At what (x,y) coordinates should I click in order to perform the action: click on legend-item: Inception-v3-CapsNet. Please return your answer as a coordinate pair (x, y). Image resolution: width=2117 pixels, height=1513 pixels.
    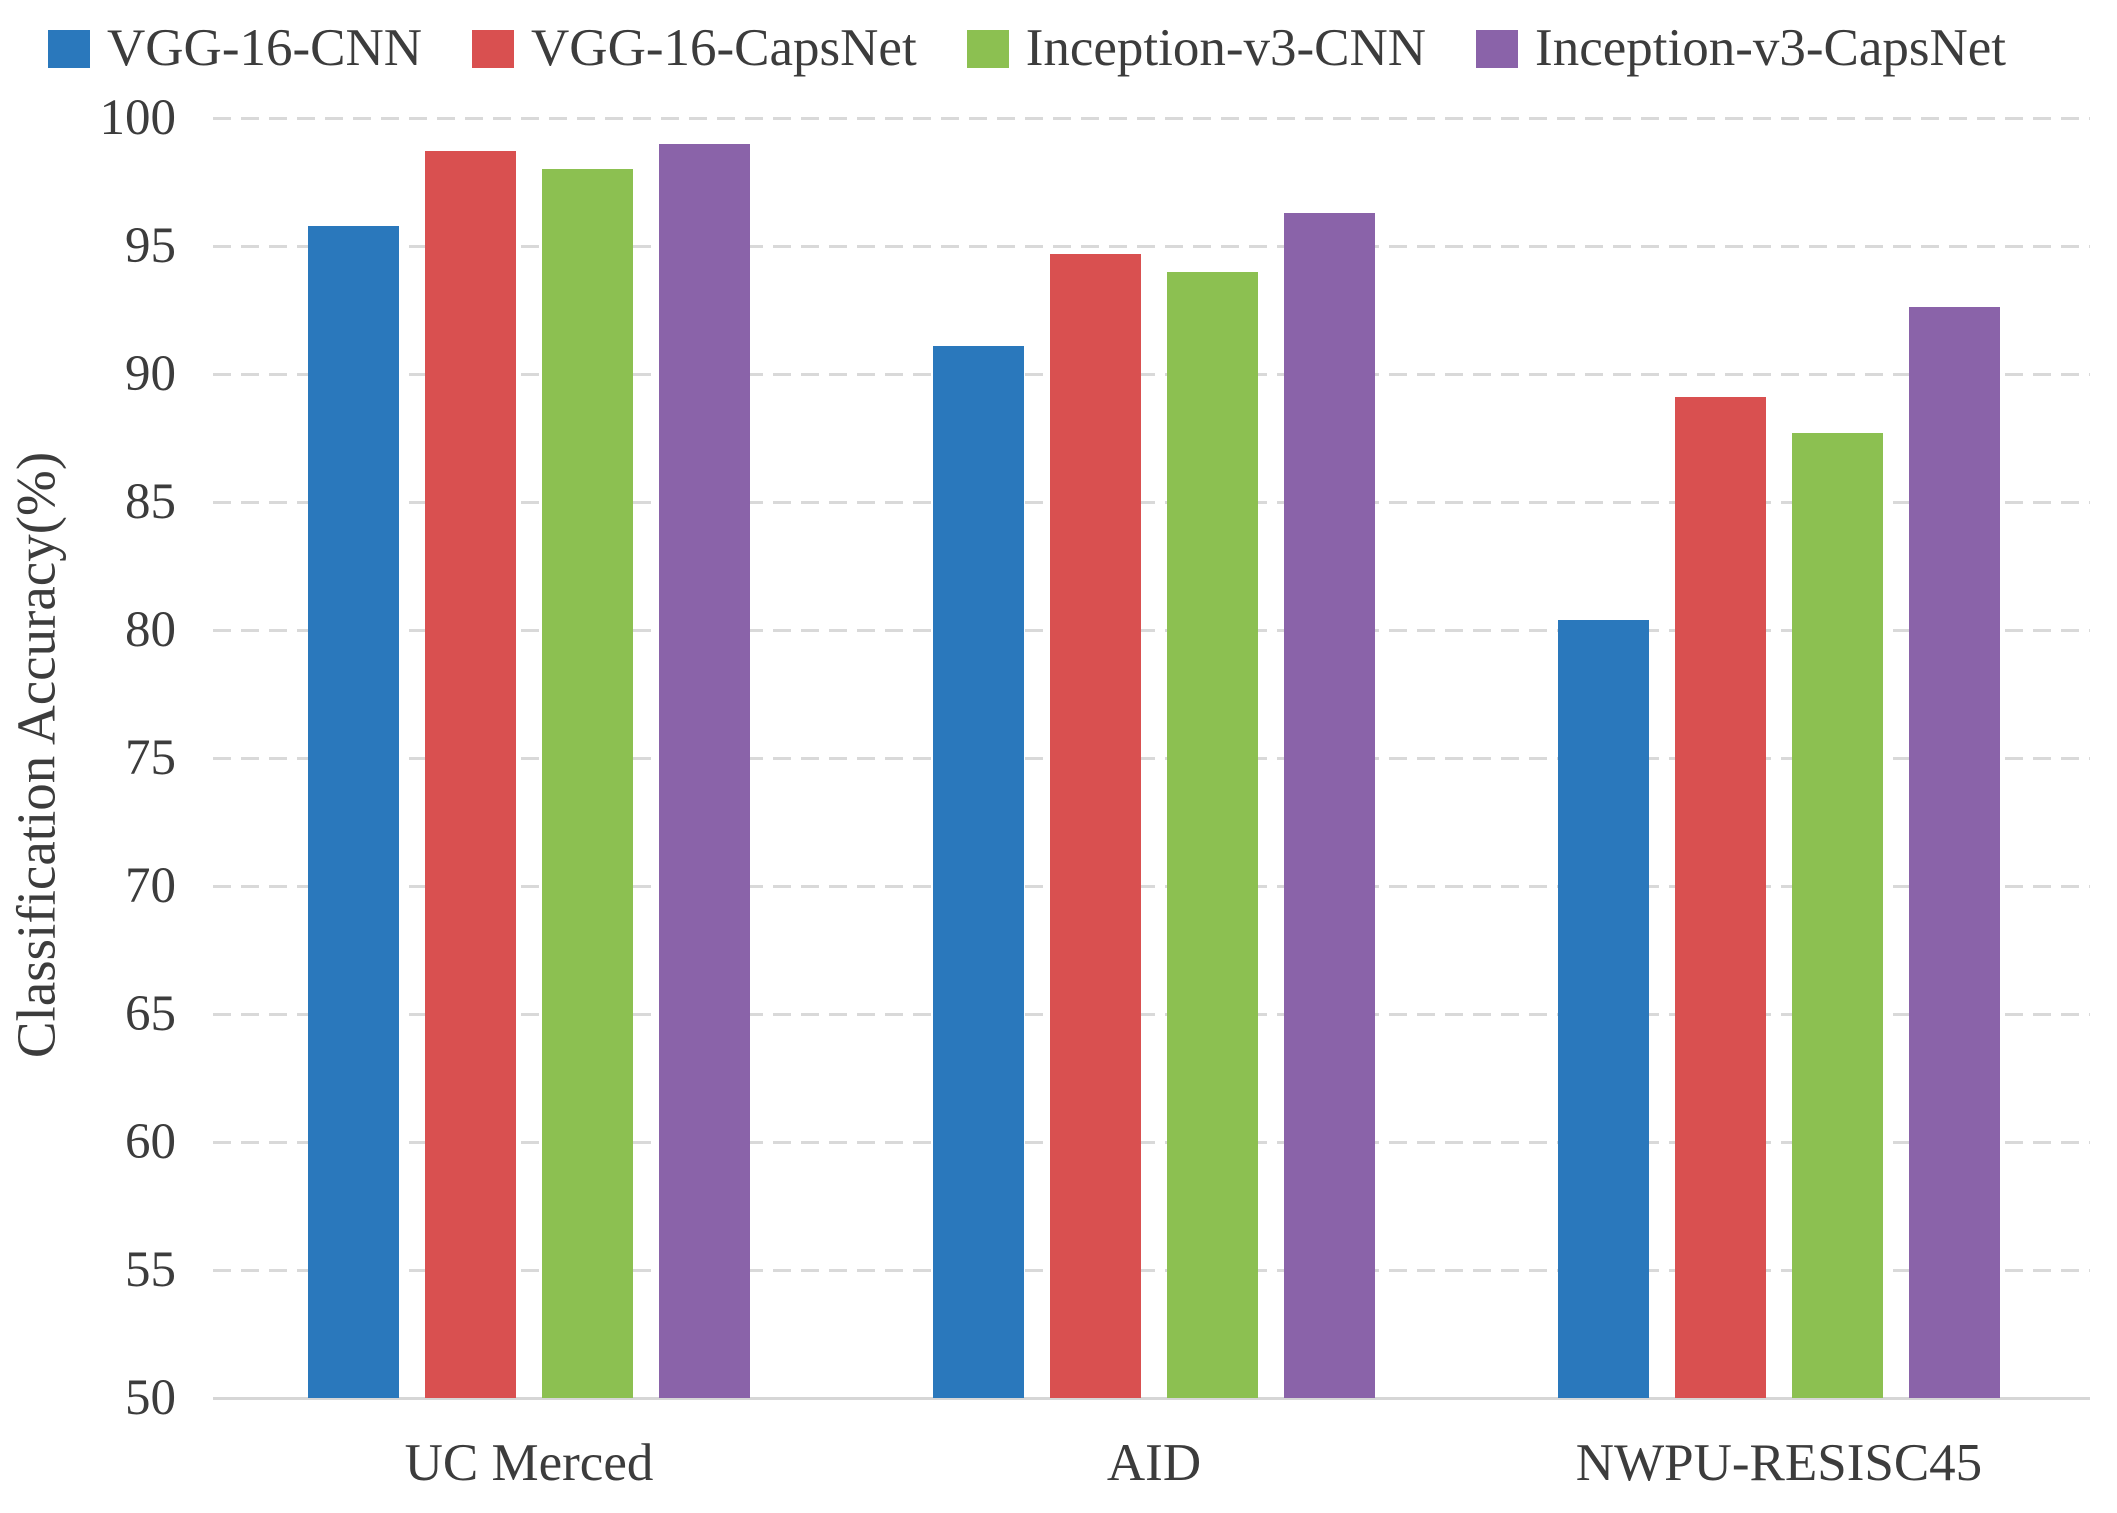
    Looking at the image, I should click on (1741, 48).